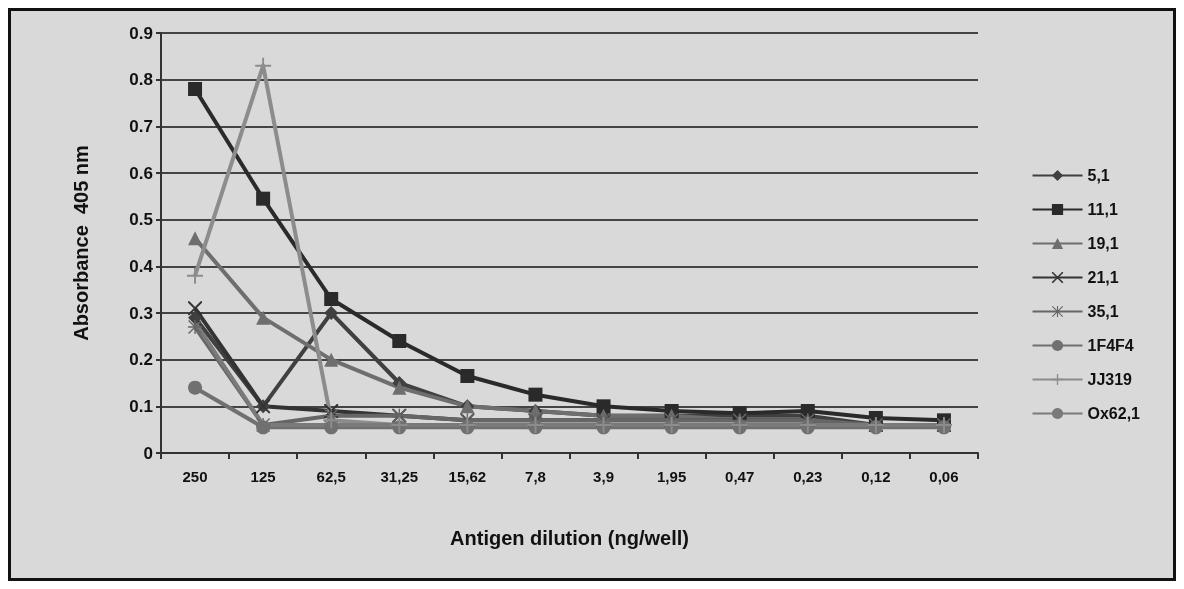 The height and width of the screenshot is (589, 1184). What do you see at coordinates (1103, 311) in the screenshot?
I see `legend-label: 35,1` at bounding box center [1103, 311].